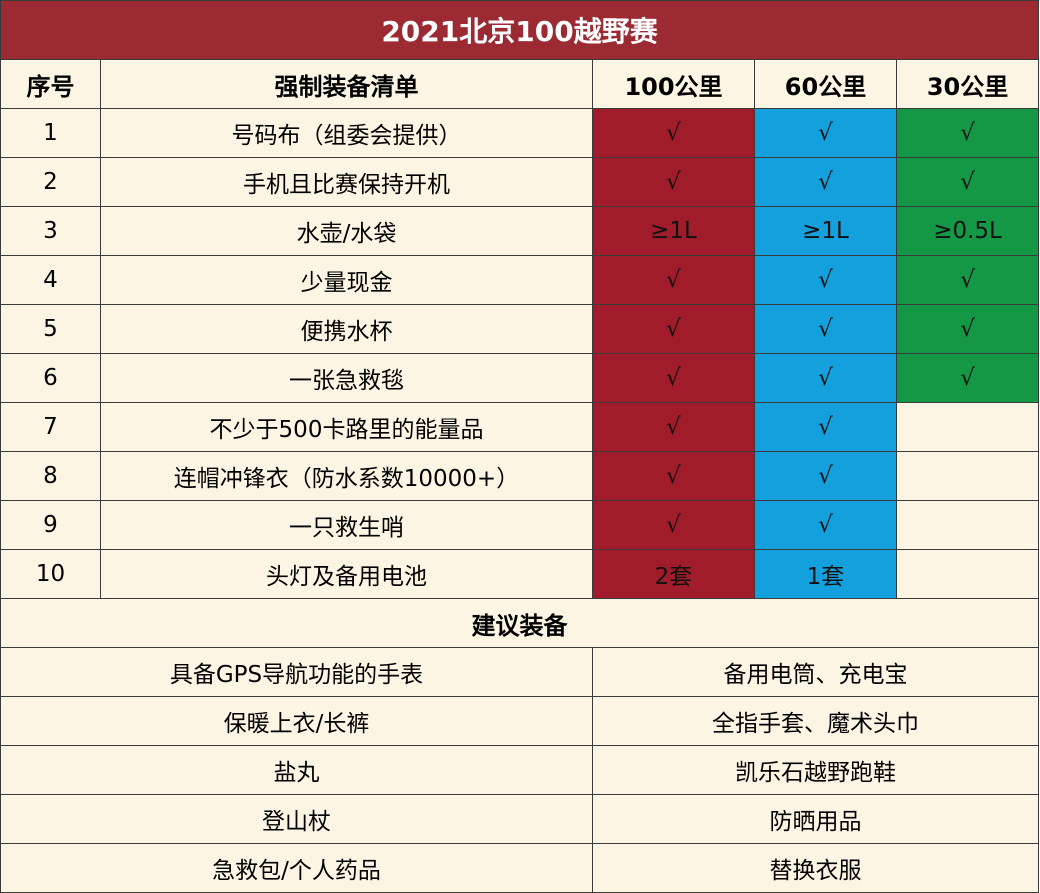  I want to click on header-100km: 100公里, so click(673, 84).